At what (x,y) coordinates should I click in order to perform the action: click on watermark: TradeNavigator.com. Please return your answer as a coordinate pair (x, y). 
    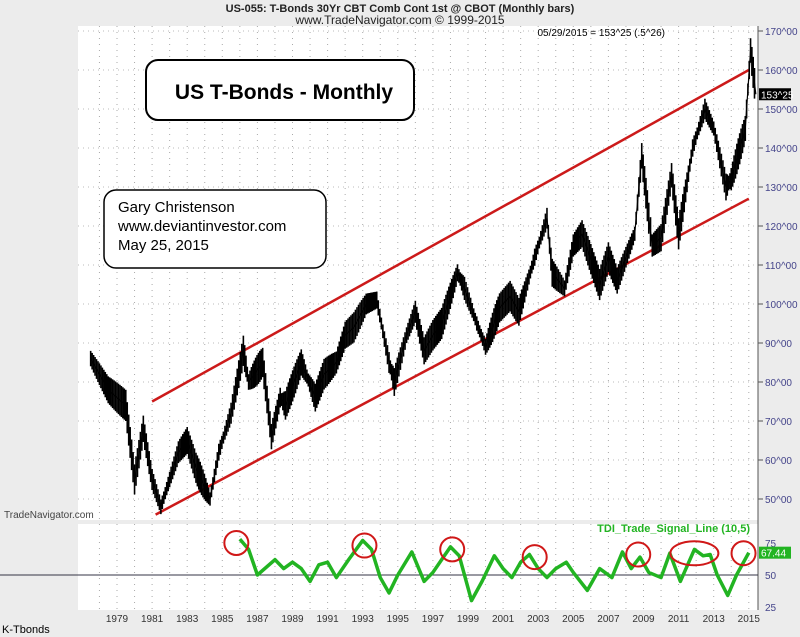
    Looking at the image, I should click on (49, 515).